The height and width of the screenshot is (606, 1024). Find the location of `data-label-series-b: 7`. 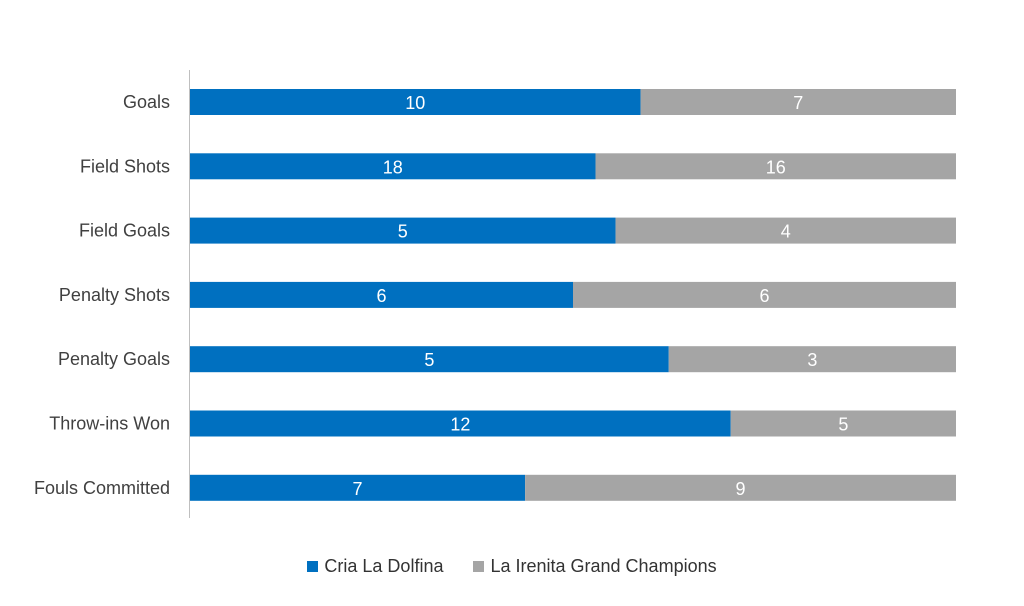

data-label-series-b: 7 is located at coordinates (798, 103).